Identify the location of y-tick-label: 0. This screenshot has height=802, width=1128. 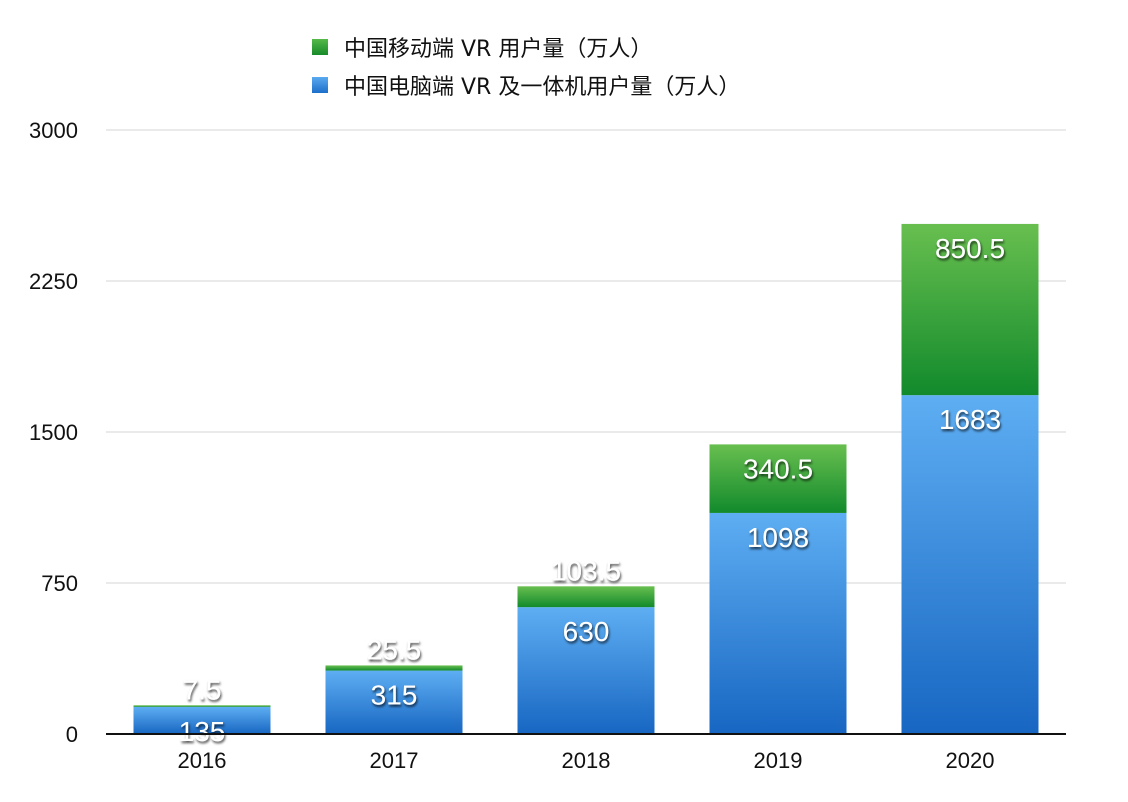
(72, 734).